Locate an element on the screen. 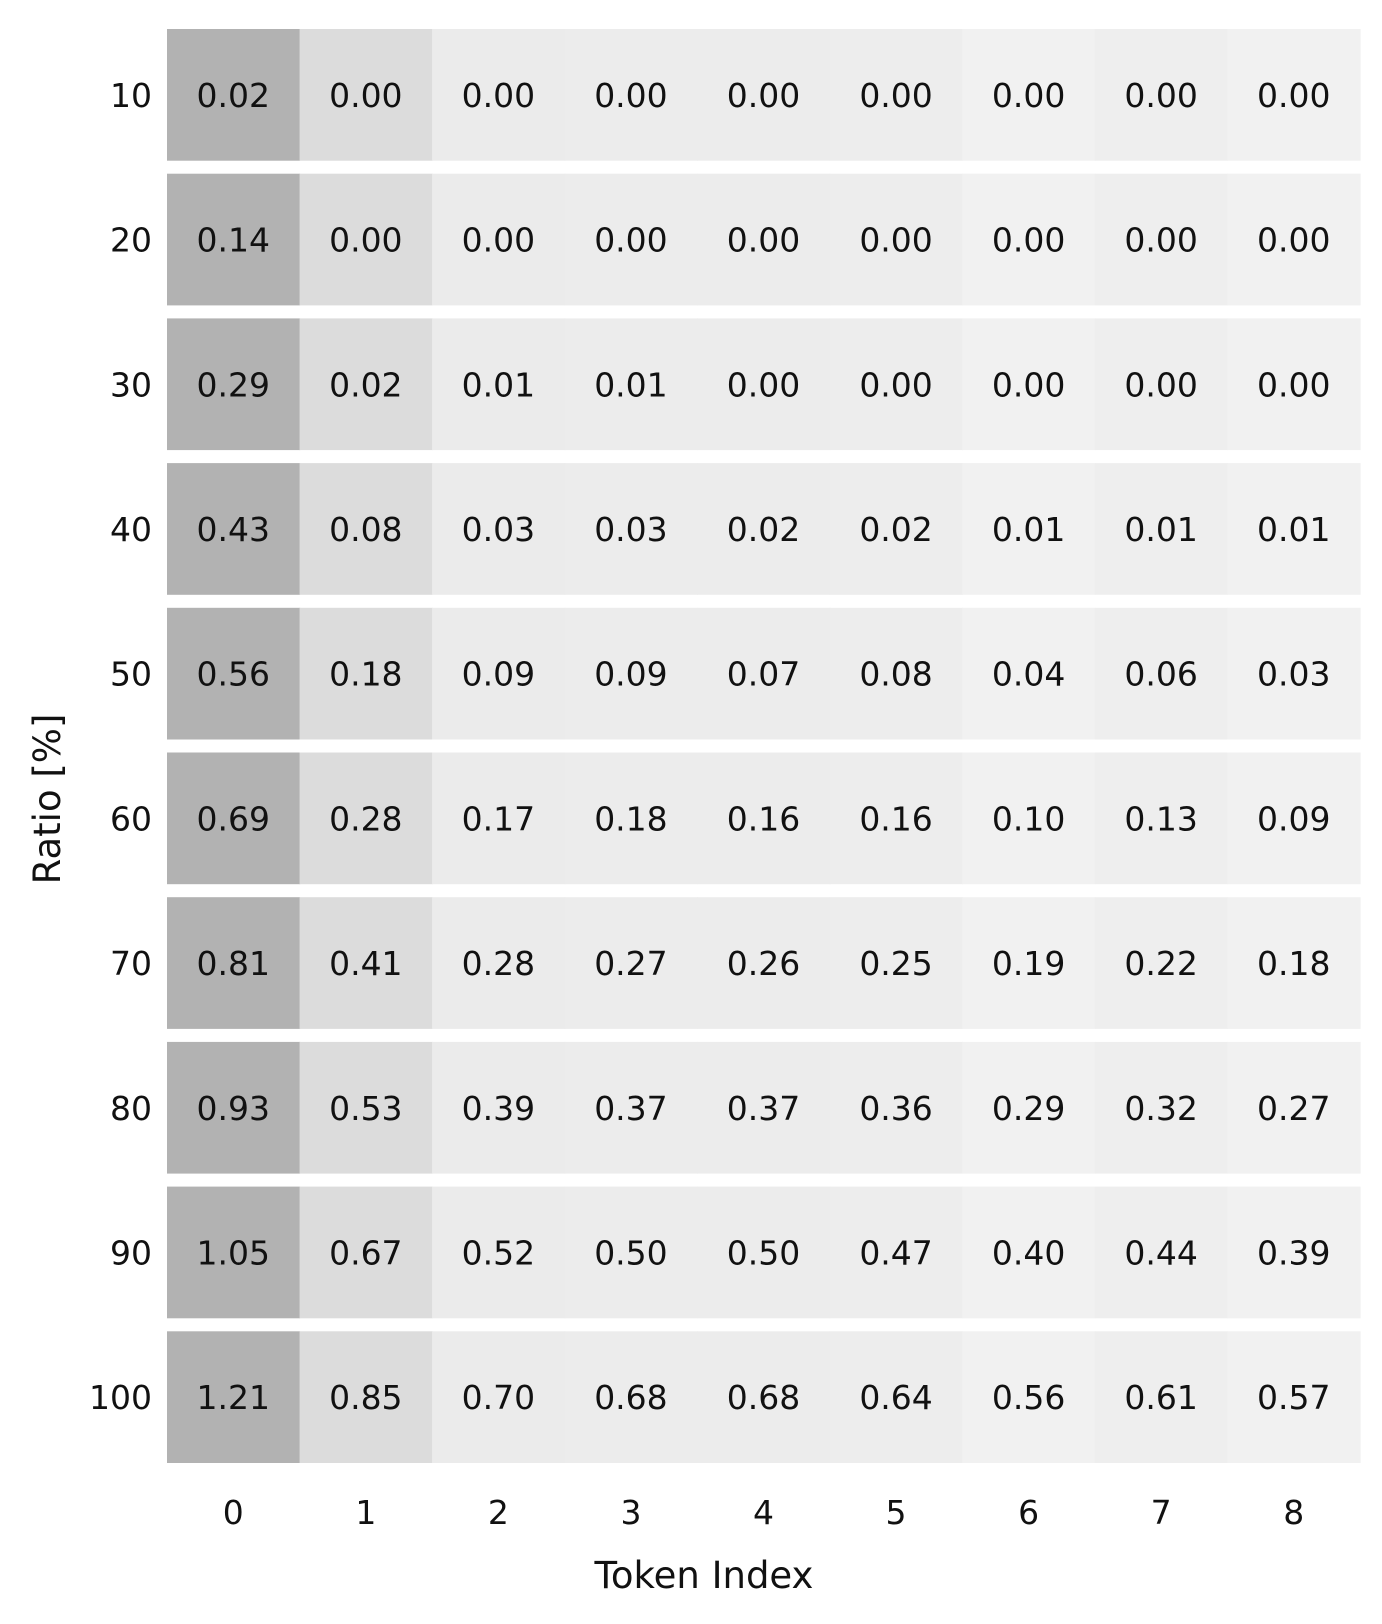 This screenshot has height=1624, width=1382. x-tick-label: 3 is located at coordinates (630, 1512).